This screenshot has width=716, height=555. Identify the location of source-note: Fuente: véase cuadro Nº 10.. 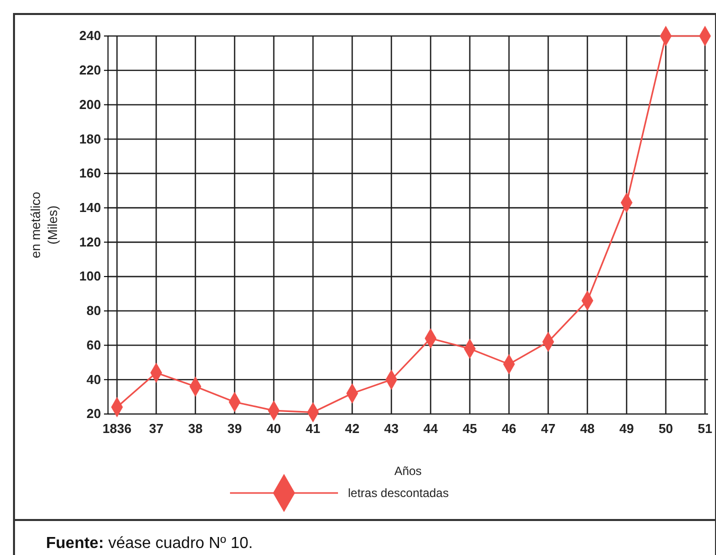
(149, 543).